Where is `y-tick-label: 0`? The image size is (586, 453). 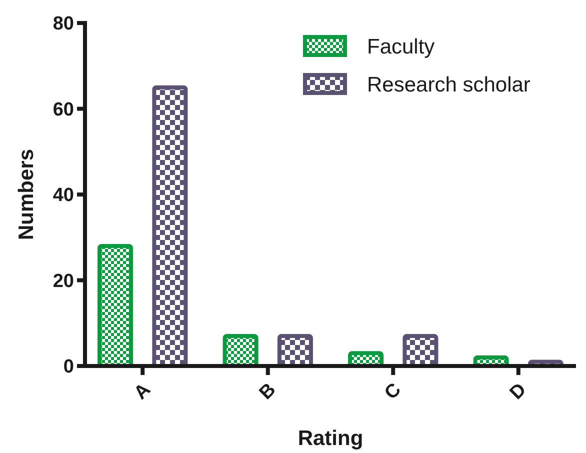 y-tick-label: 0 is located at coordinates (68, 367).